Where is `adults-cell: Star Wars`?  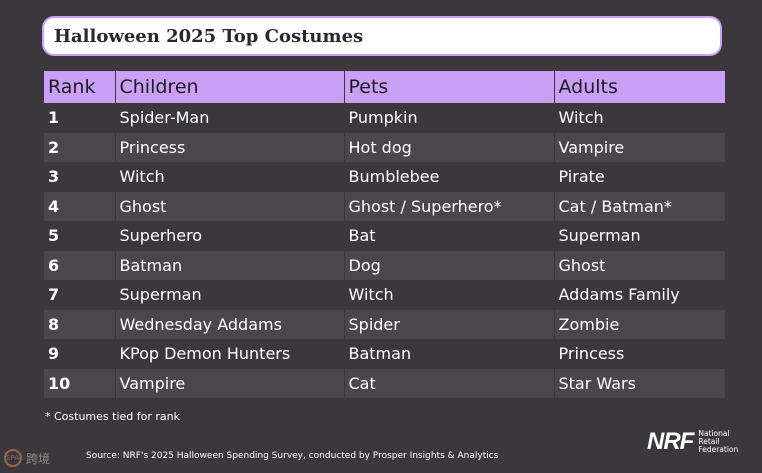
adults-cell: Star Wars is located at coordinates (639, 383).